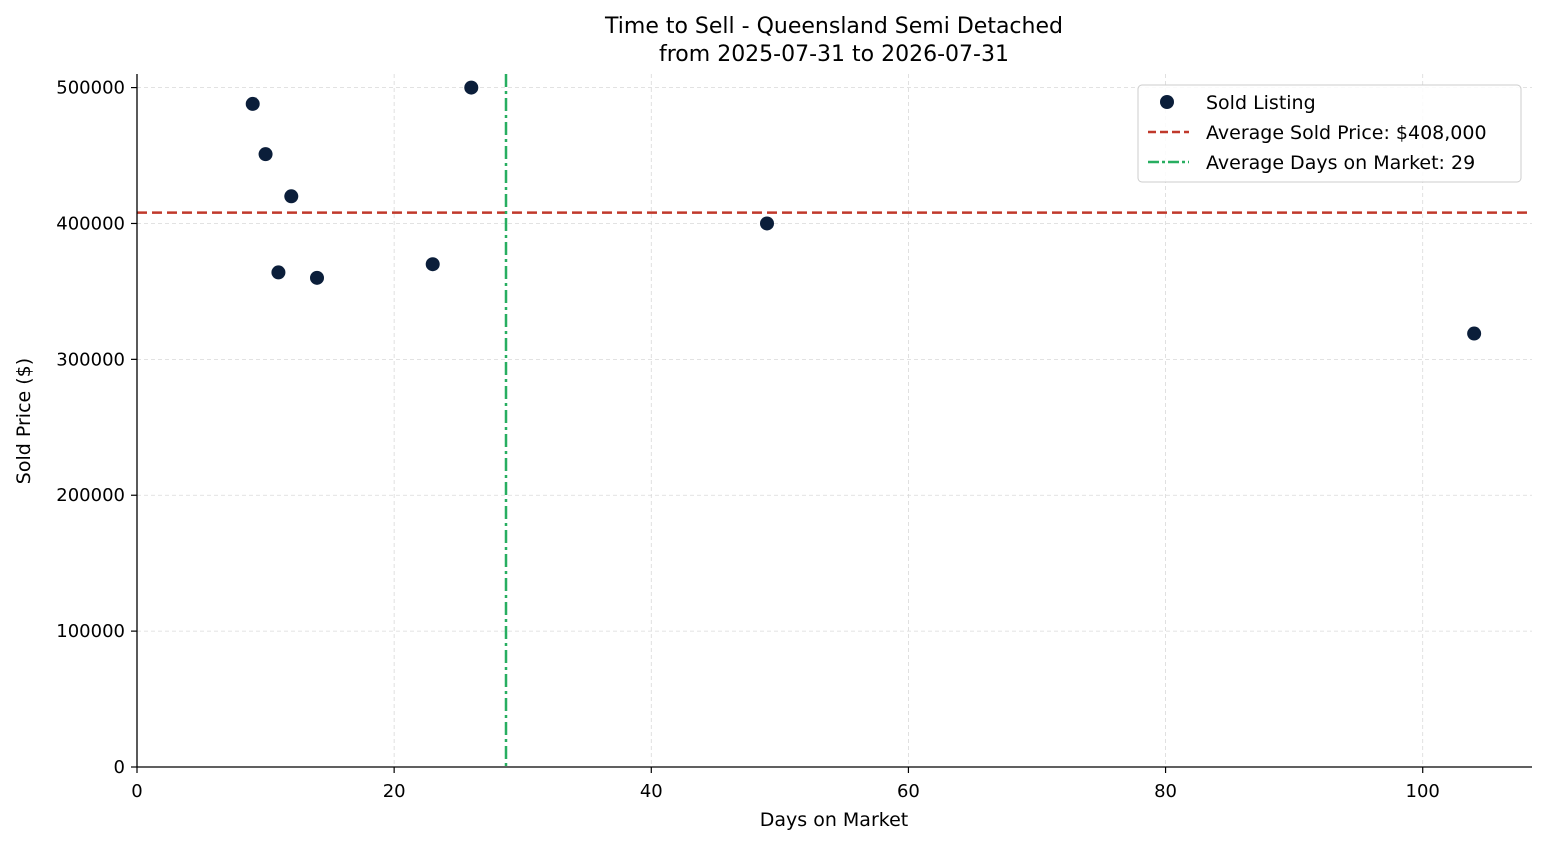  I want to click on legend-label-sold-listing: Sold Listing, so click(1261, 103).